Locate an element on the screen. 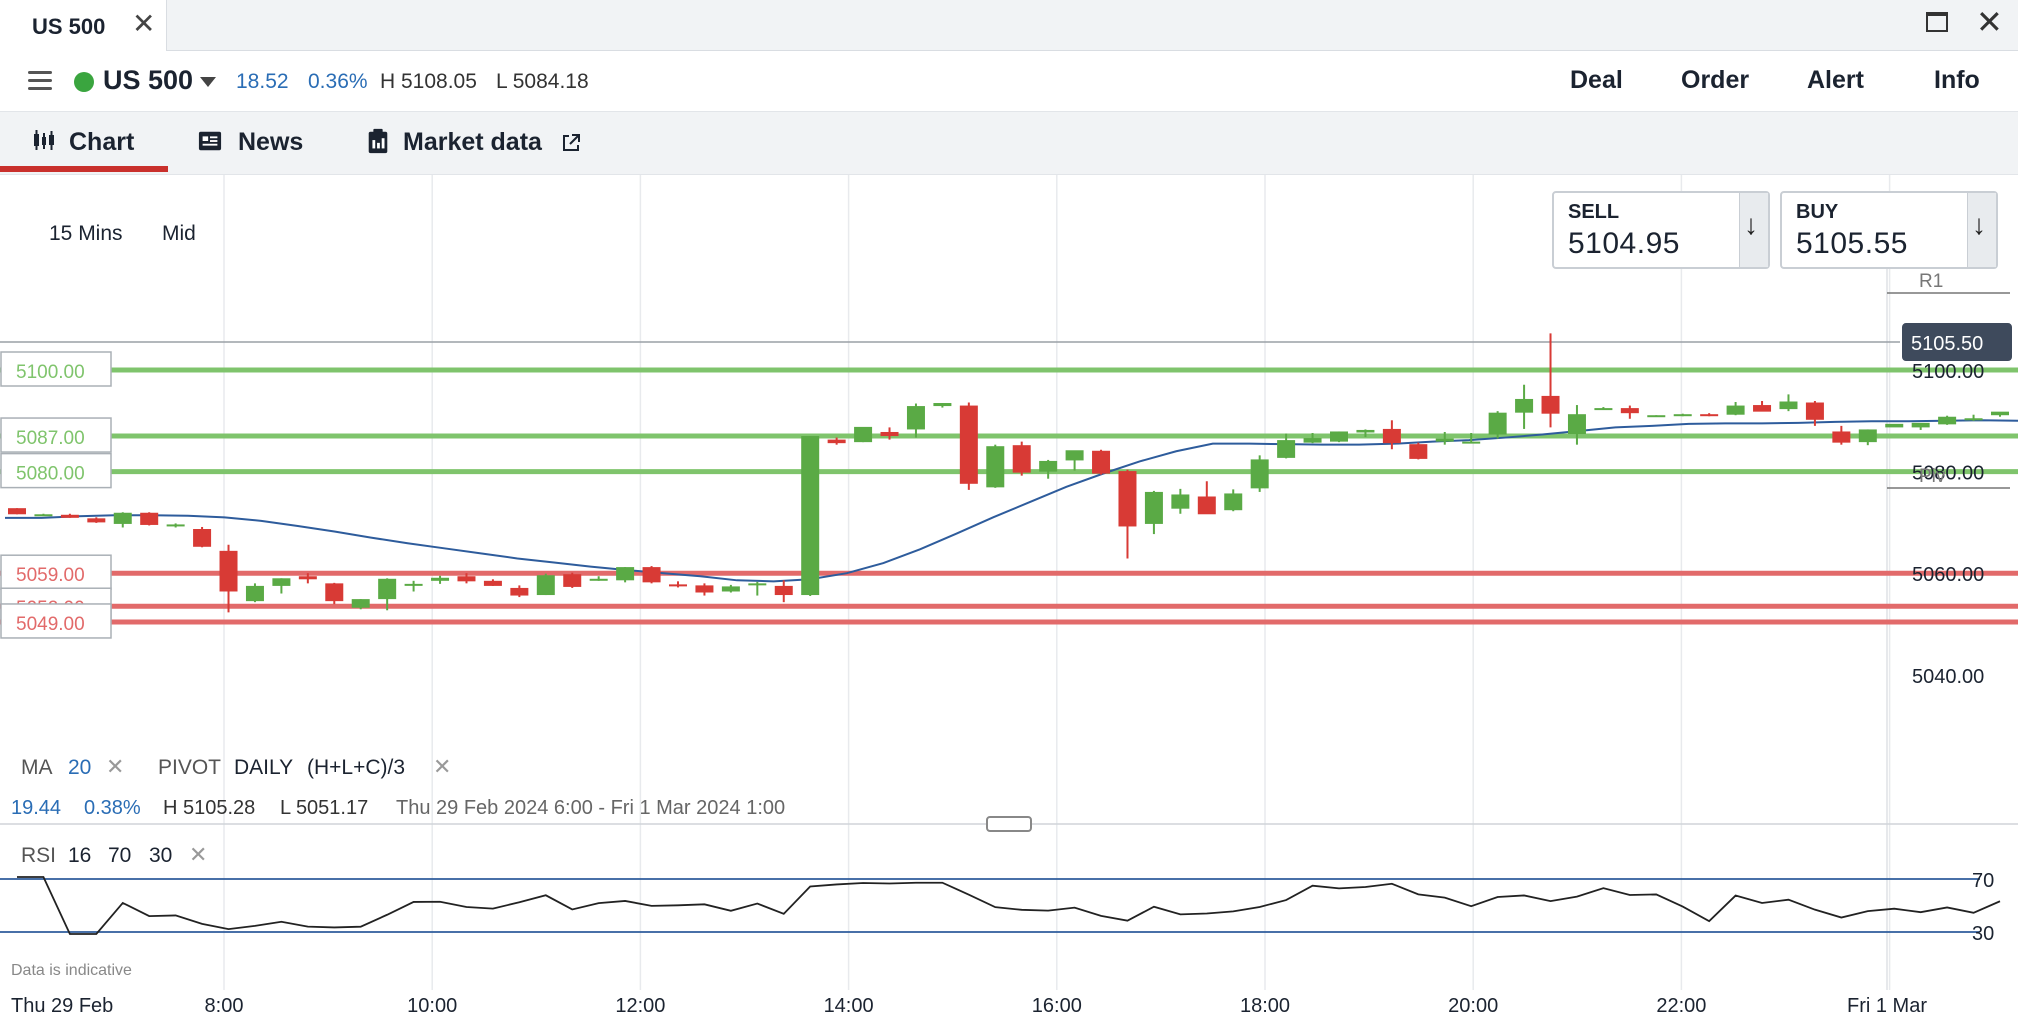 This screenshot has height=1026, width=2018. x-axis-label: 18:00 is located at coordinates (1265, 1006).